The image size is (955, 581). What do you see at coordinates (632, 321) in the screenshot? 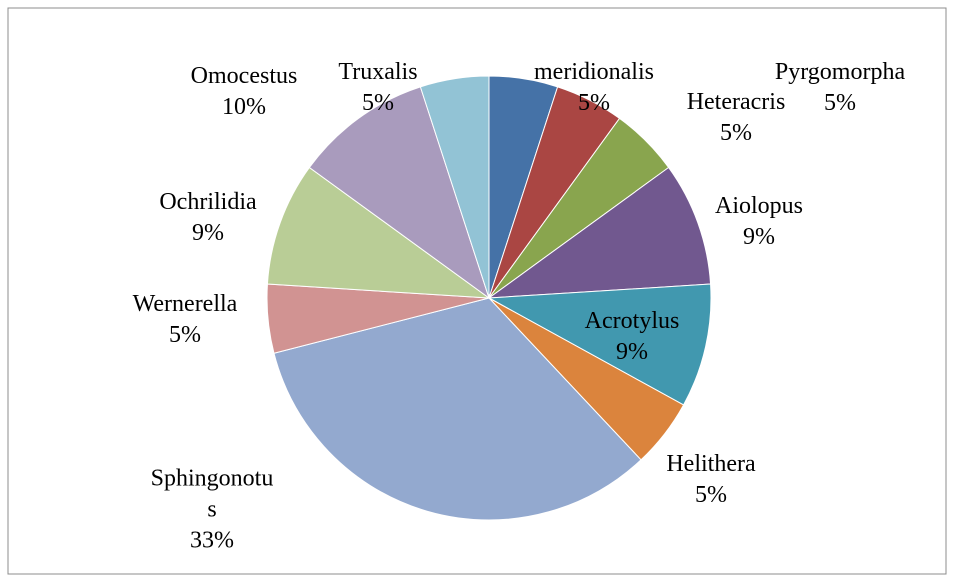
I see `slice-name: Acrotylus` at bounding box center [632, 321].